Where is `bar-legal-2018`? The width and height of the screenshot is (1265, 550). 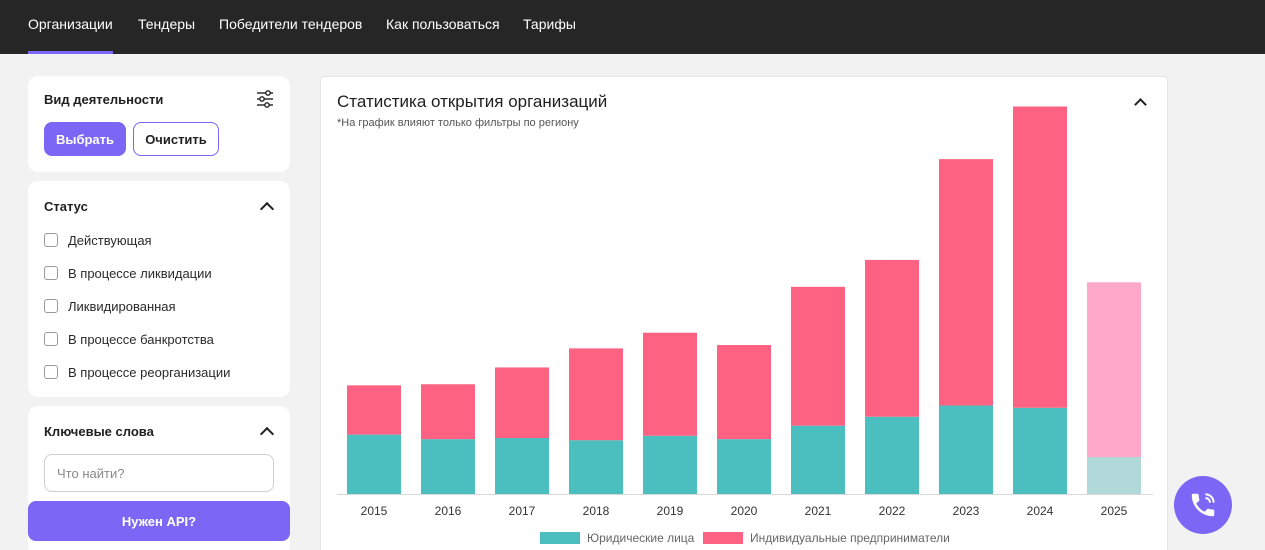
bar-legal-2018 is located at coordinates (596, 467).